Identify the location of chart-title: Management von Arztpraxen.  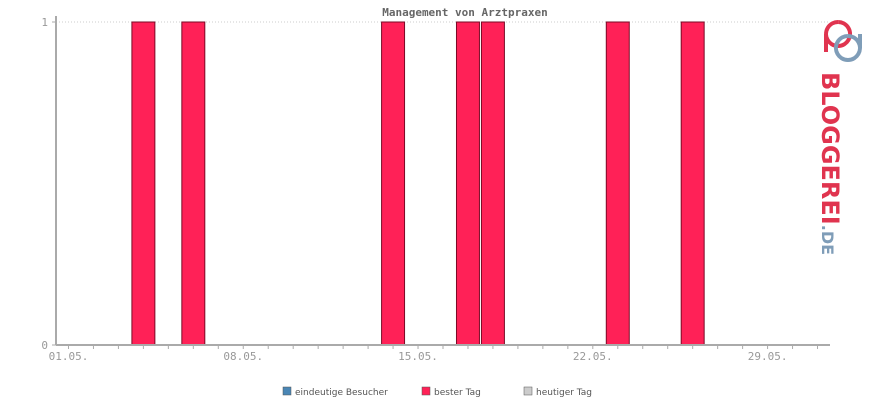
(465, 12).